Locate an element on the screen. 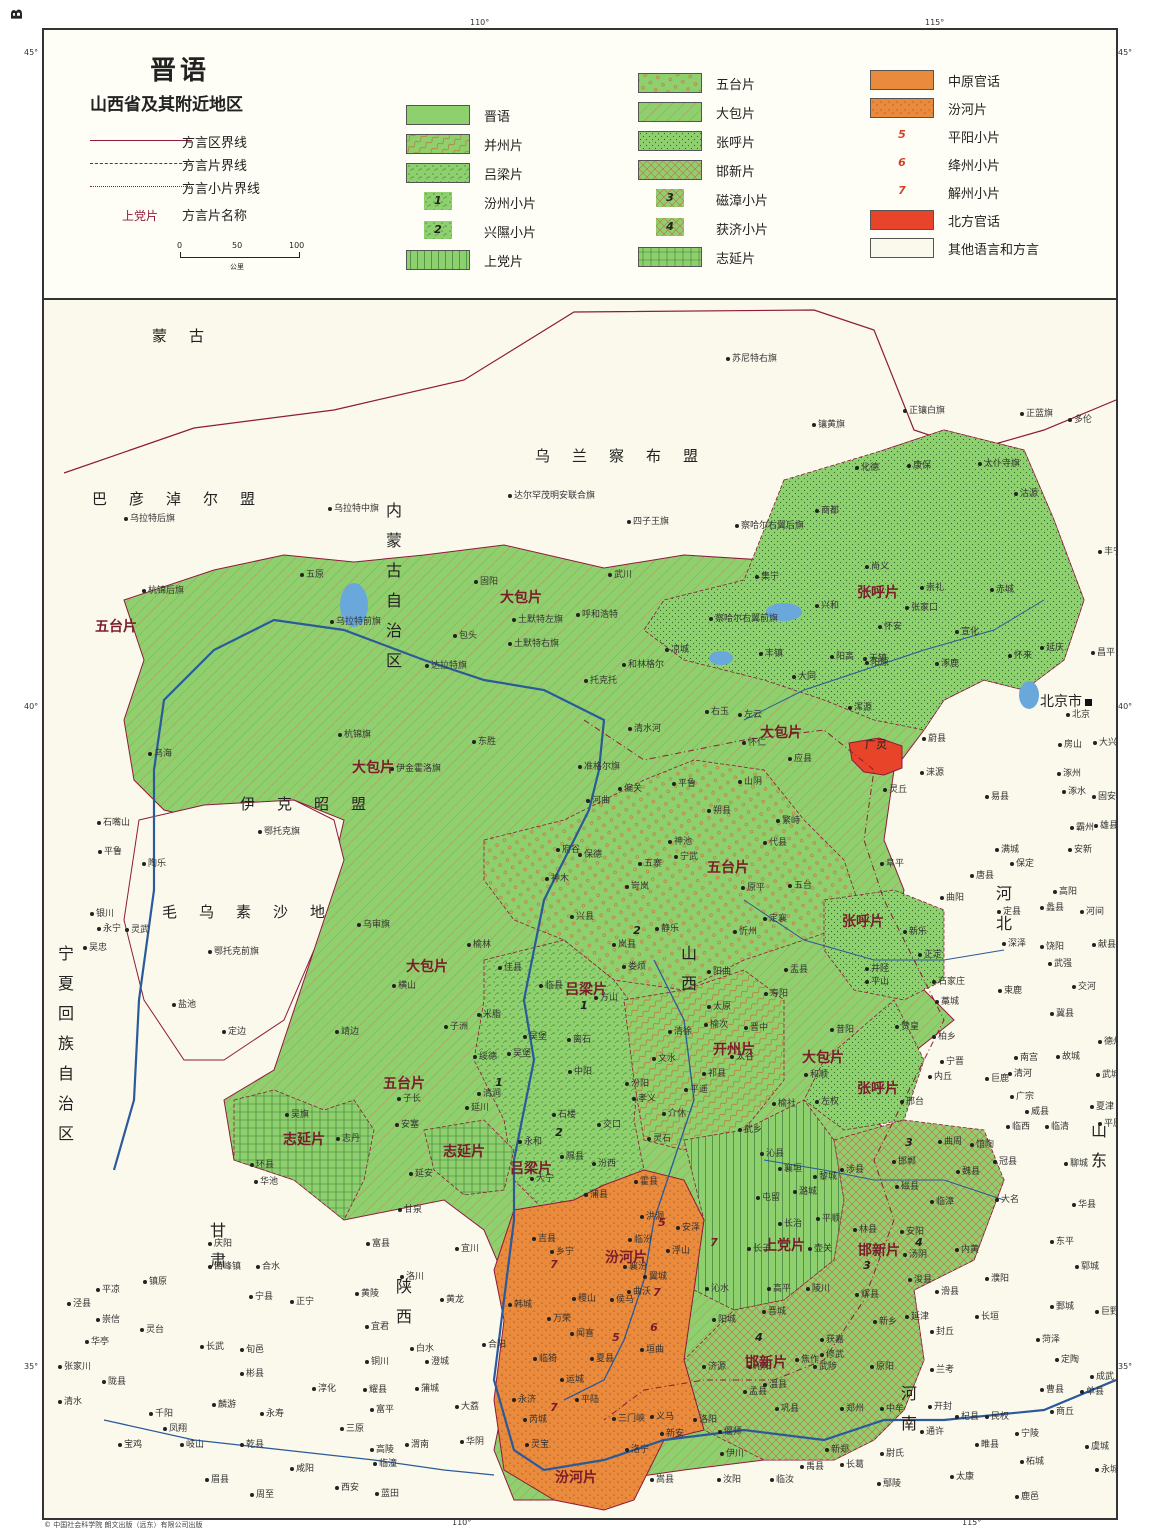 This screenshot has width=1150, height=1539. lon-115-top: 115° is located at coordinates (935, 22).